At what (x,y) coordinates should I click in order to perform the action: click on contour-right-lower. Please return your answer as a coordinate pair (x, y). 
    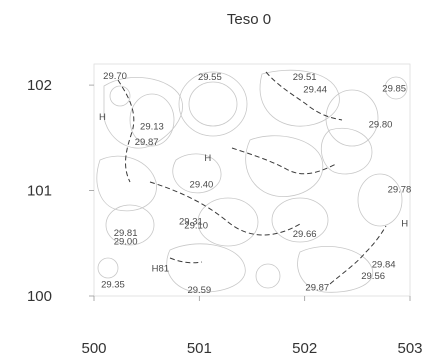
    Looking at the image, I should click on (300, 220).